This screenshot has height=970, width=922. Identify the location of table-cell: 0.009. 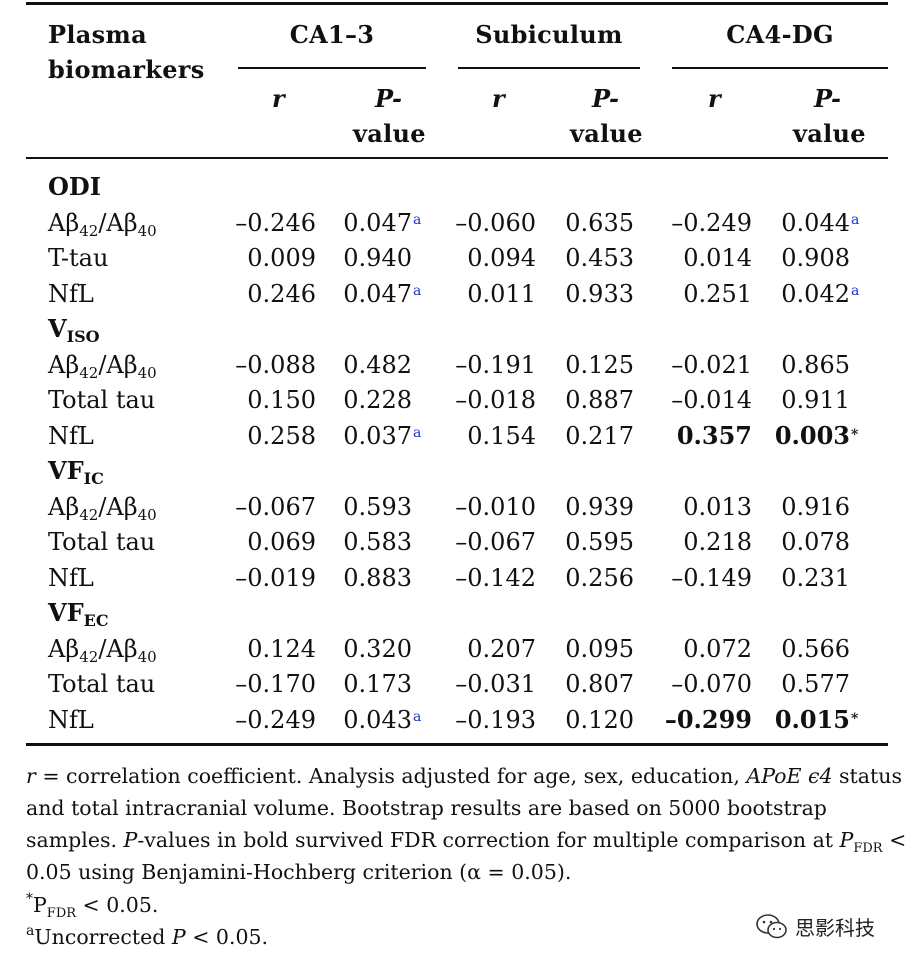
(256, 258).